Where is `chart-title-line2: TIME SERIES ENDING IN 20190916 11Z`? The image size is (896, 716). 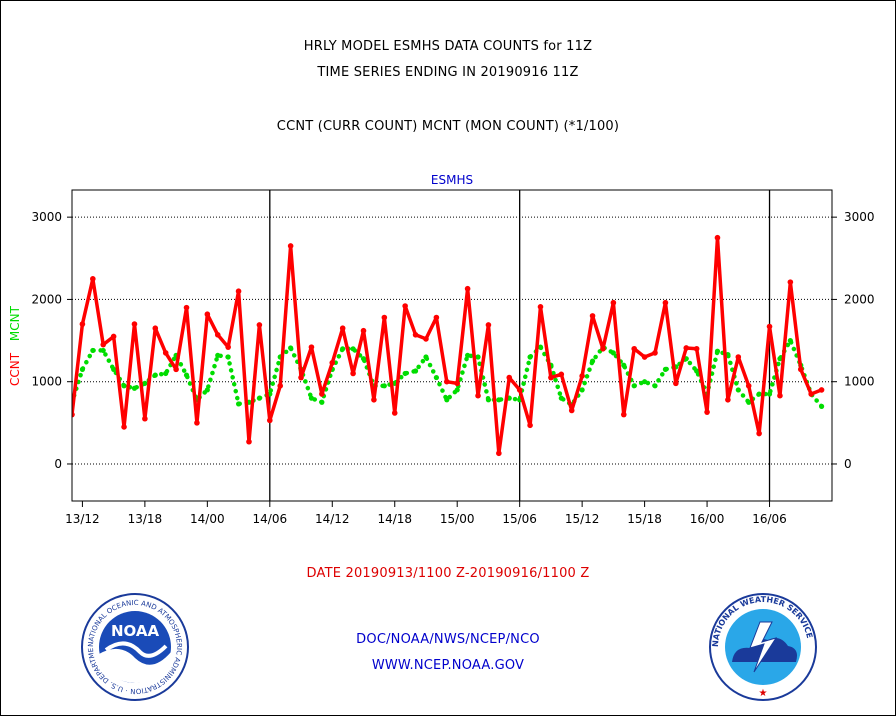 chart-title-line2: TIME SERIES ENDING IN 20190916 11Z is located at coordinates (448, 72).